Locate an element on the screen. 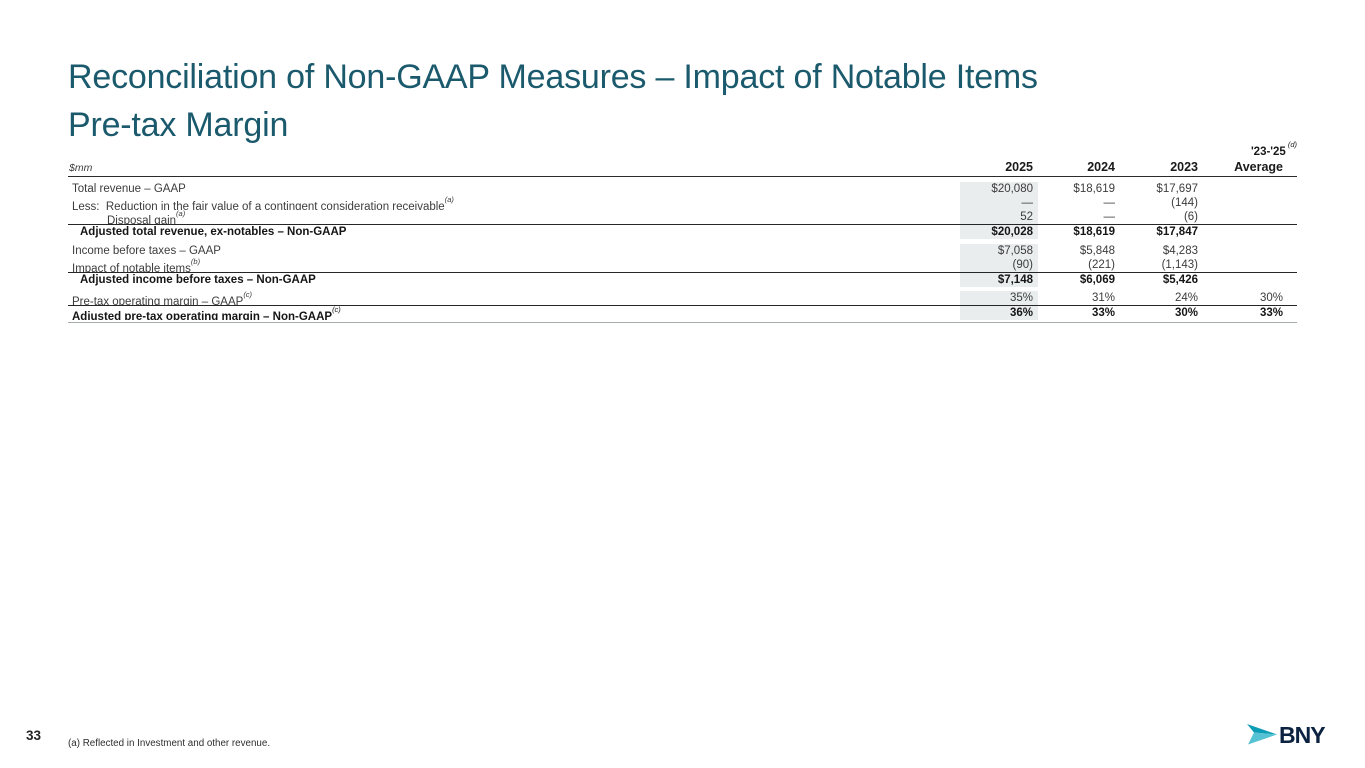 The width and height of the screenshot is (1365, 768). table-header-row: $mm 2025 2024 2023 Average is located at coordinates (682, 166).